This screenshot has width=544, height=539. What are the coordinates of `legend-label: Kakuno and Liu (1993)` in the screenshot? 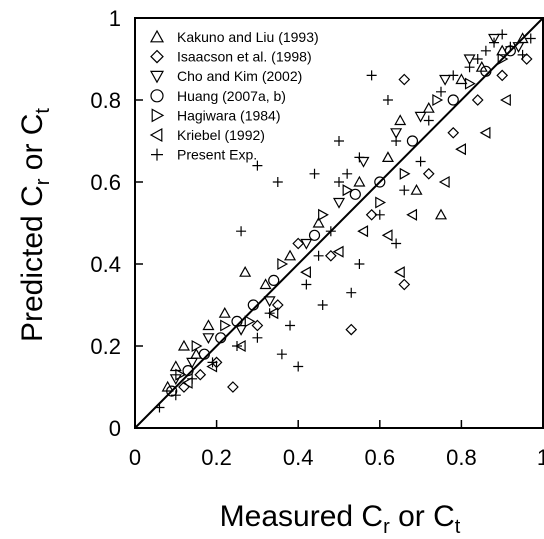 It's located at (248, 37).